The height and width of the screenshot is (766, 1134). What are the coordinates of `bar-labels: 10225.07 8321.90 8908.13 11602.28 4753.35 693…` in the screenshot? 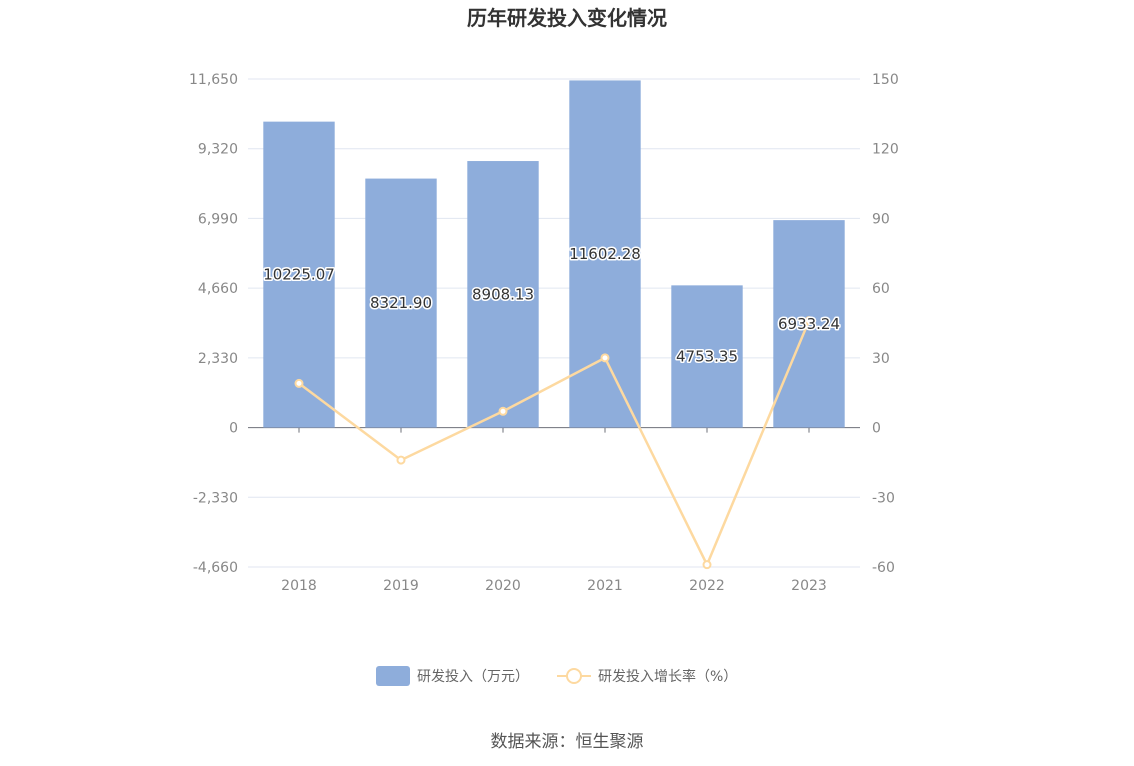 It's located at (552, 304).